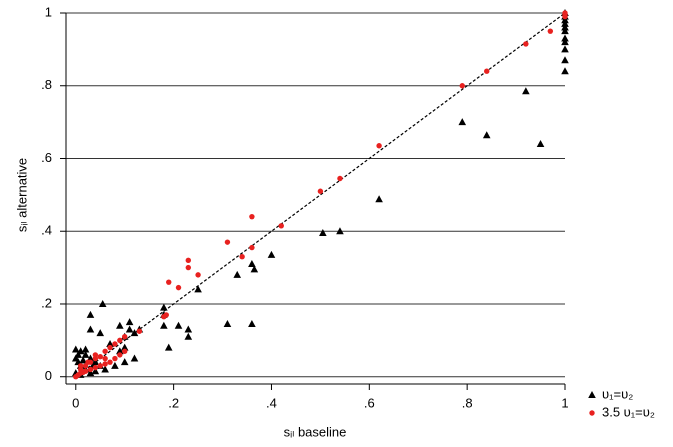 This screenshot has width=673, height=447. I want to click on x-tick-label: 1, so click(564, 402).